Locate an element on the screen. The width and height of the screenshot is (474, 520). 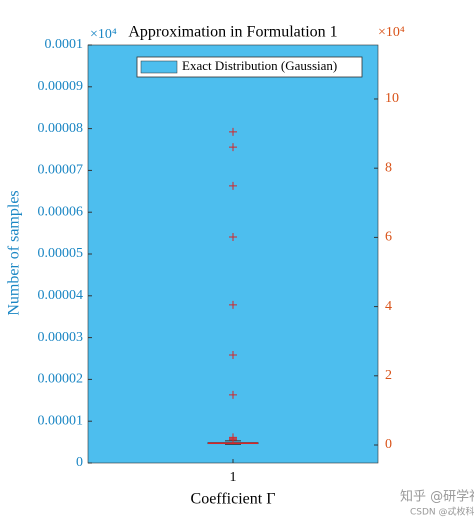
chart-title: Approximation in Formulation 1 is located at coordinates (232, 32).